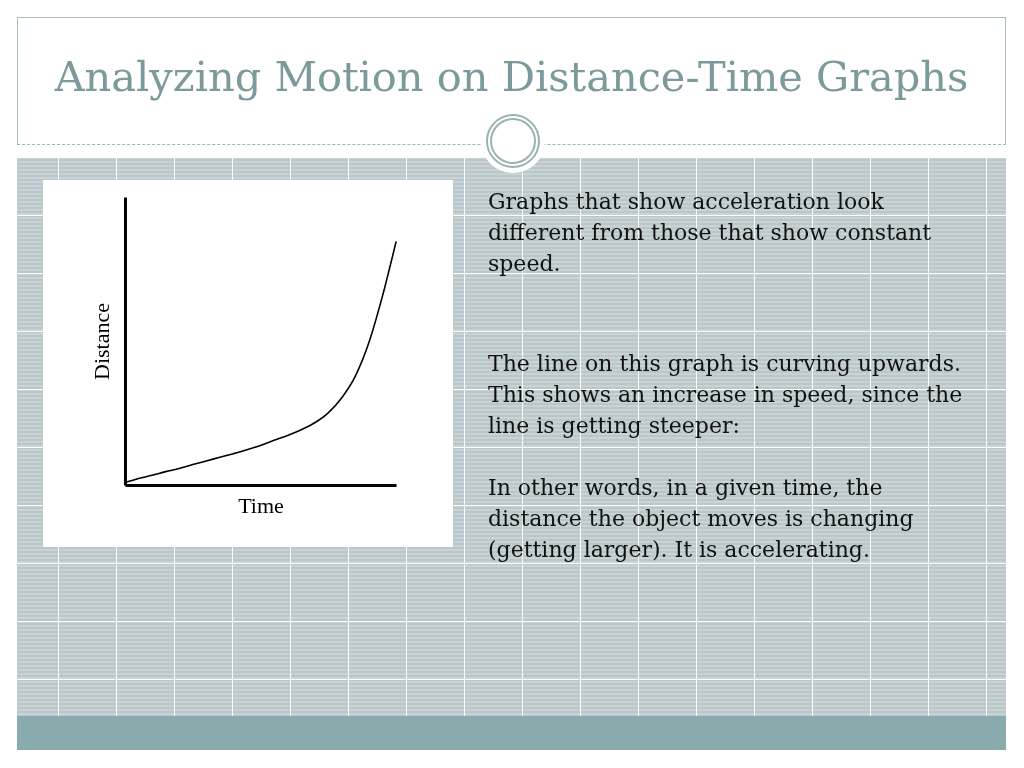 This screenshot has width=1024, height=768. I want to click on text: Graphs that show acceleration look different from those that show constant speed., so click(710, 233).